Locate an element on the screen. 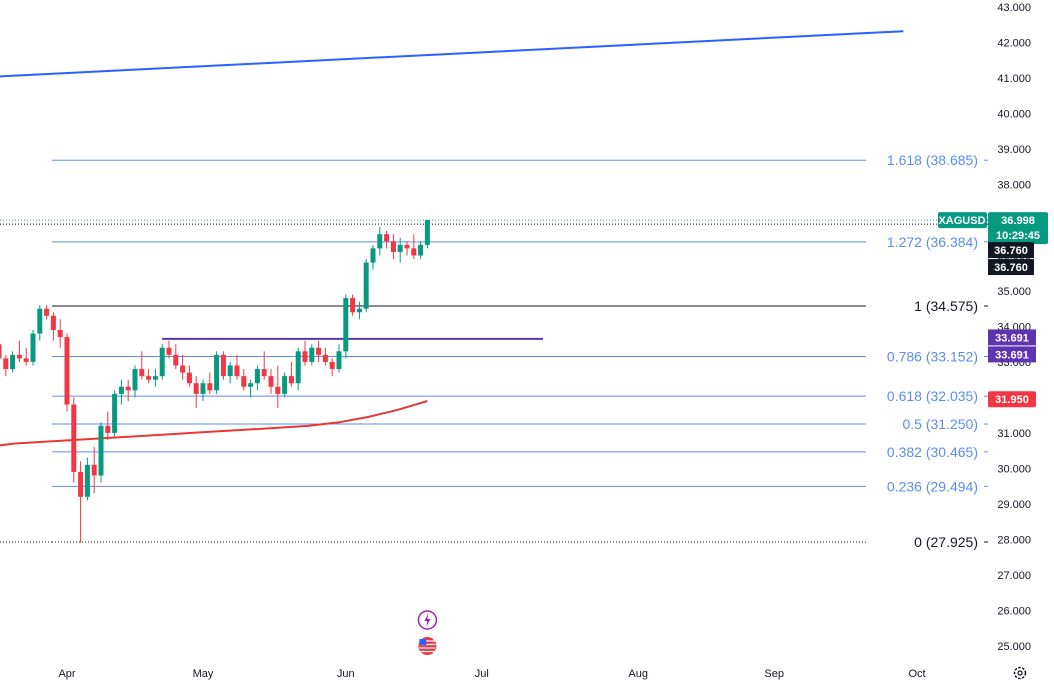 The width and height of the screenshot is (1054, 685). gear-icon is located at coordinates (1020, 673).